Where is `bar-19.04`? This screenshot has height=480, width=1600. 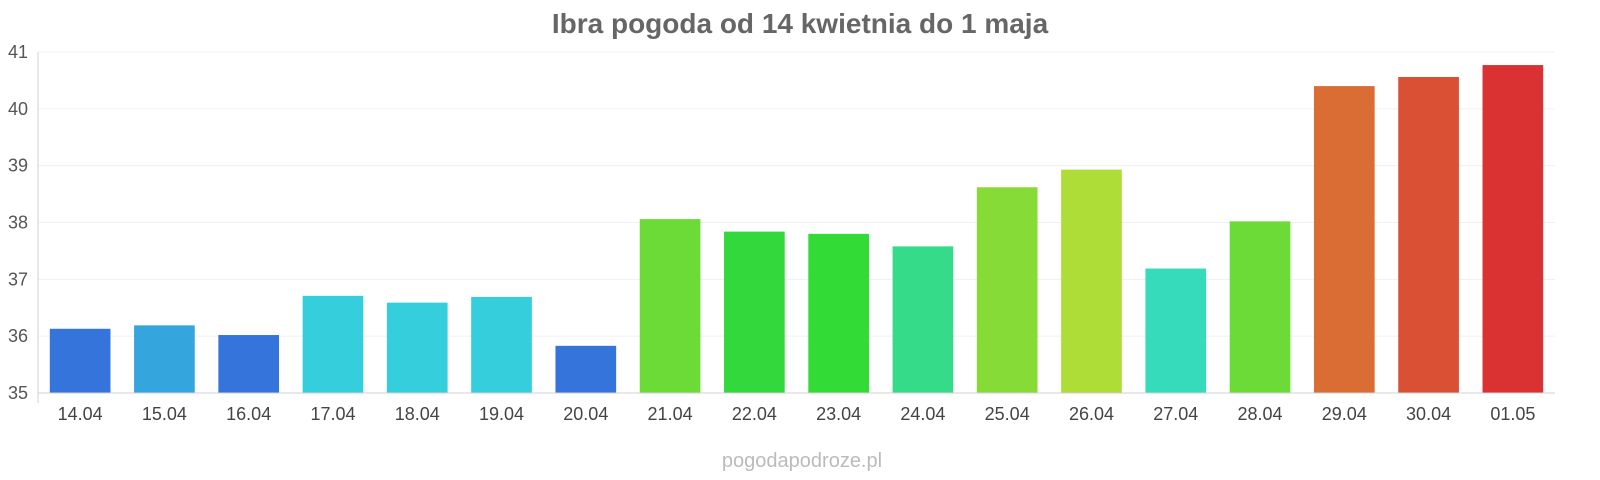
bar-19.04 is located at coordinates (501, 344).